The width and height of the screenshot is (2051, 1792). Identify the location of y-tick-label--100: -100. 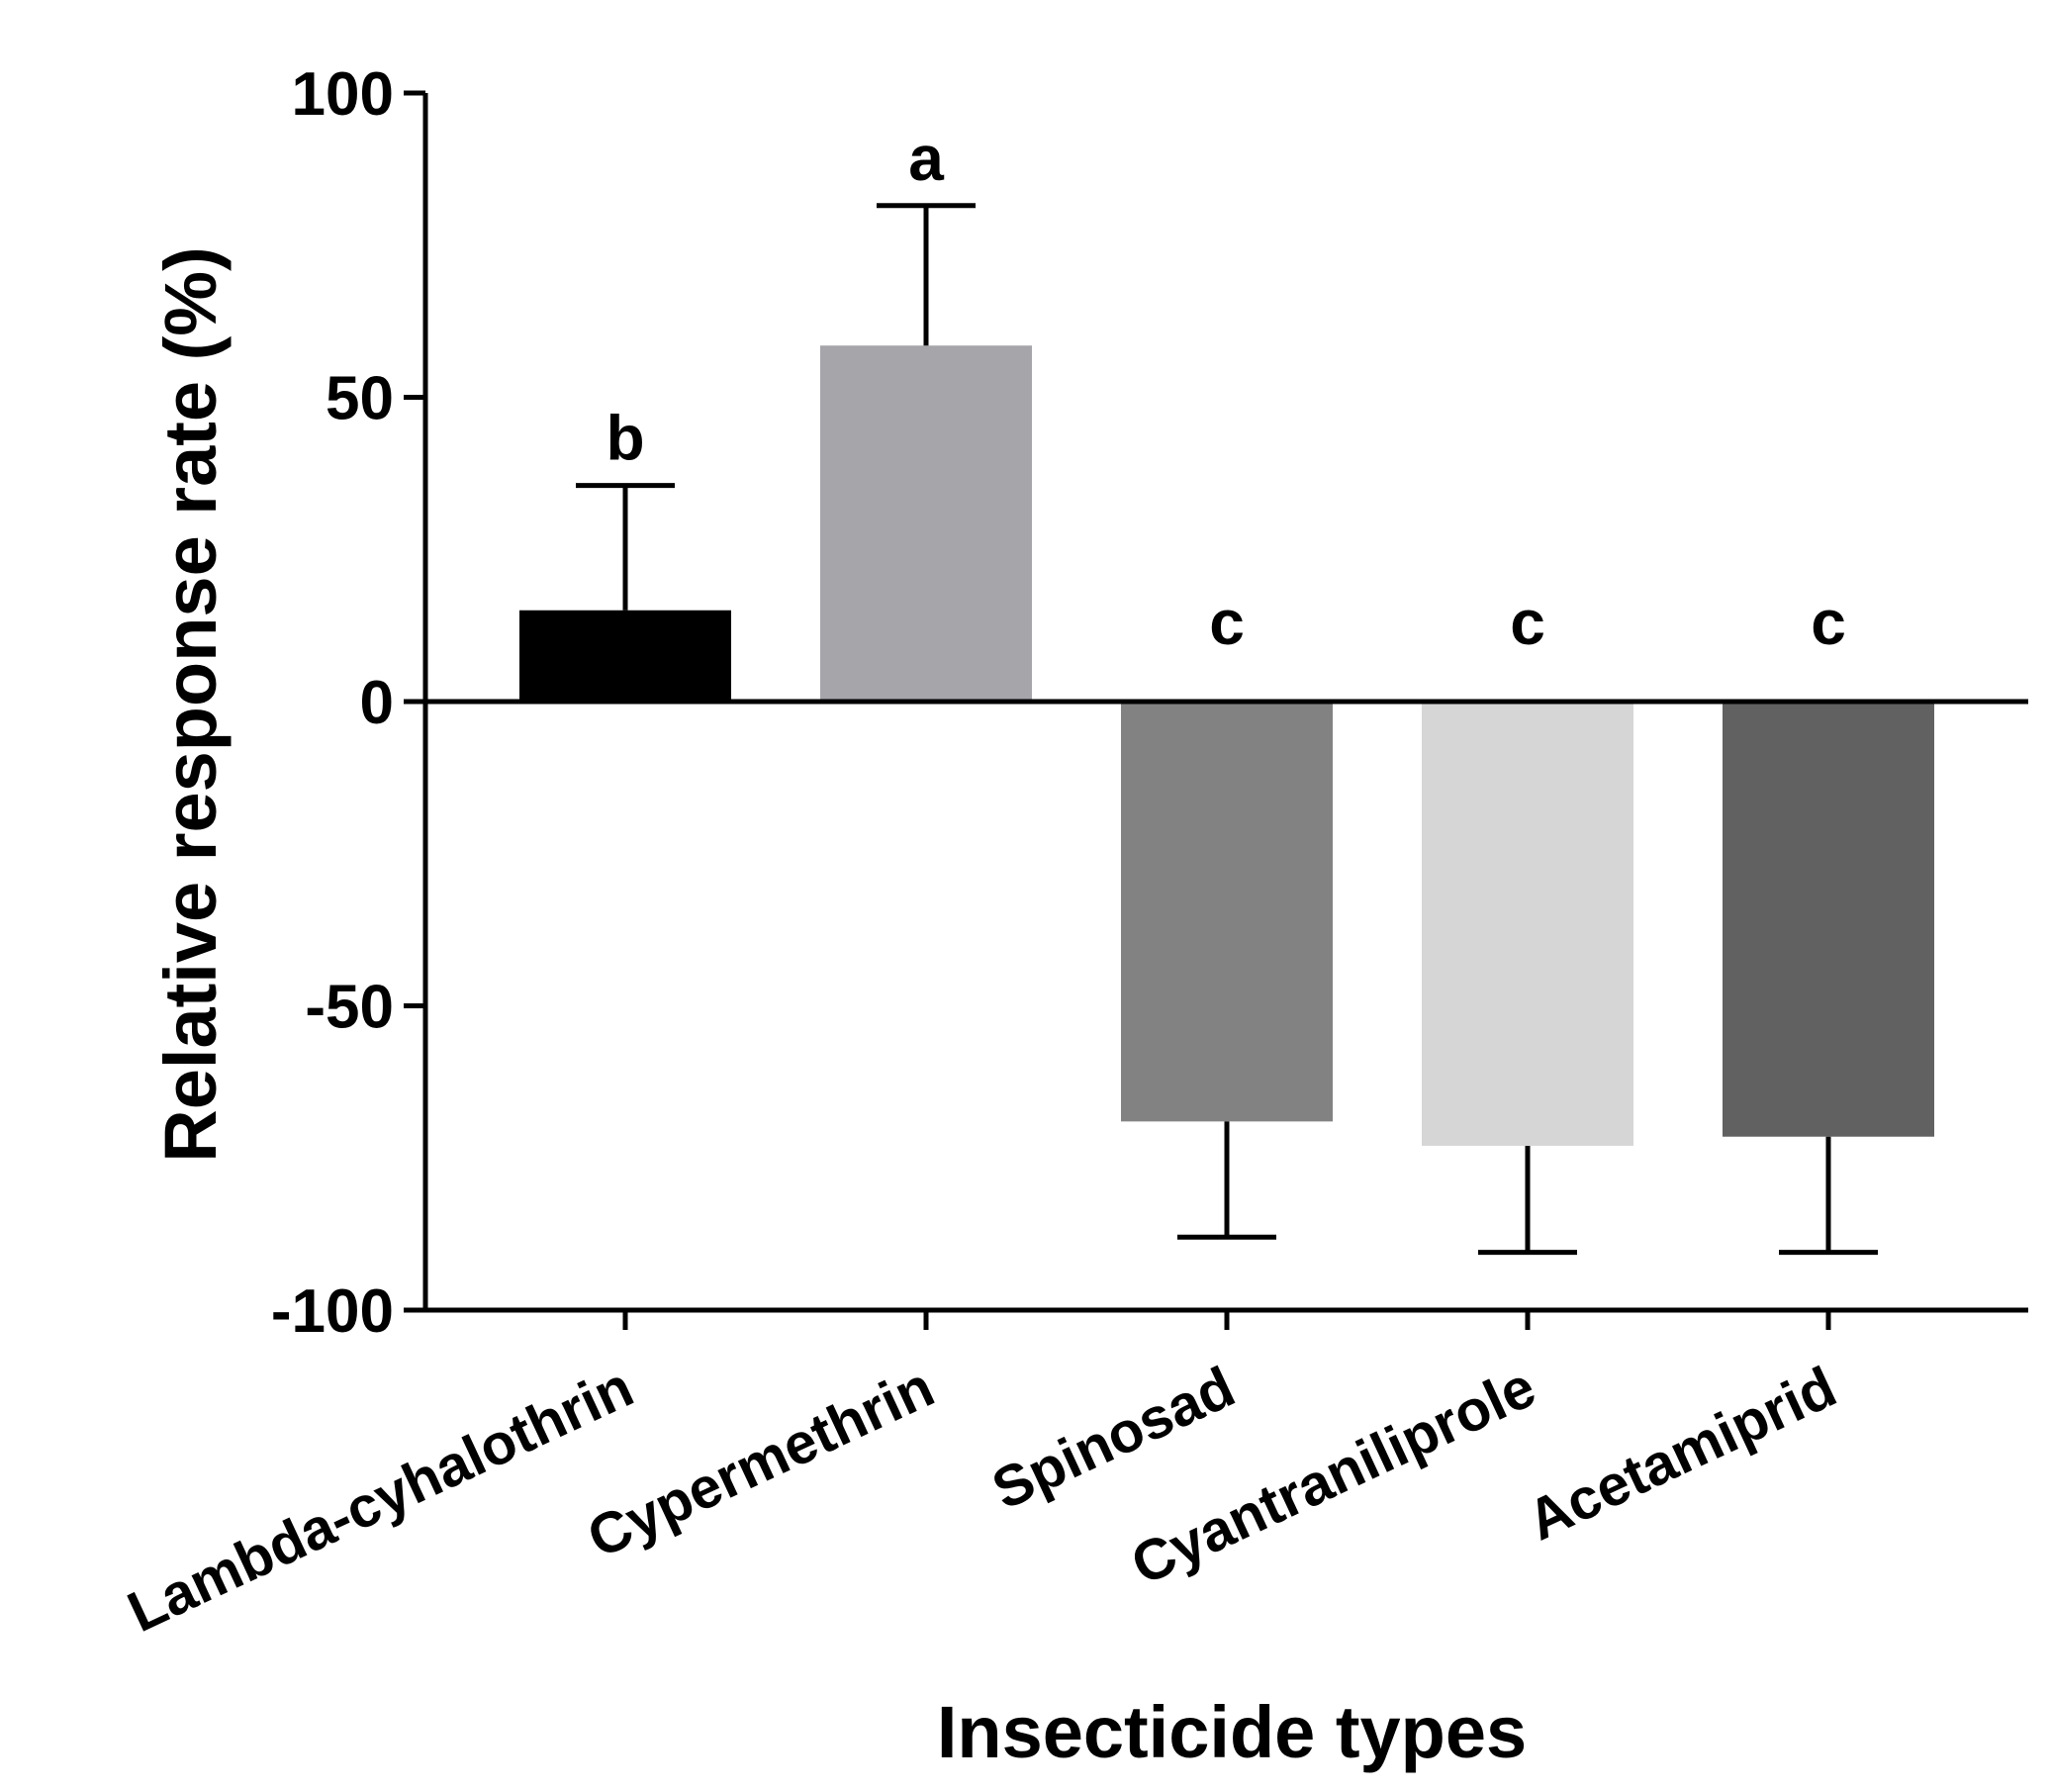
(332, 1312).